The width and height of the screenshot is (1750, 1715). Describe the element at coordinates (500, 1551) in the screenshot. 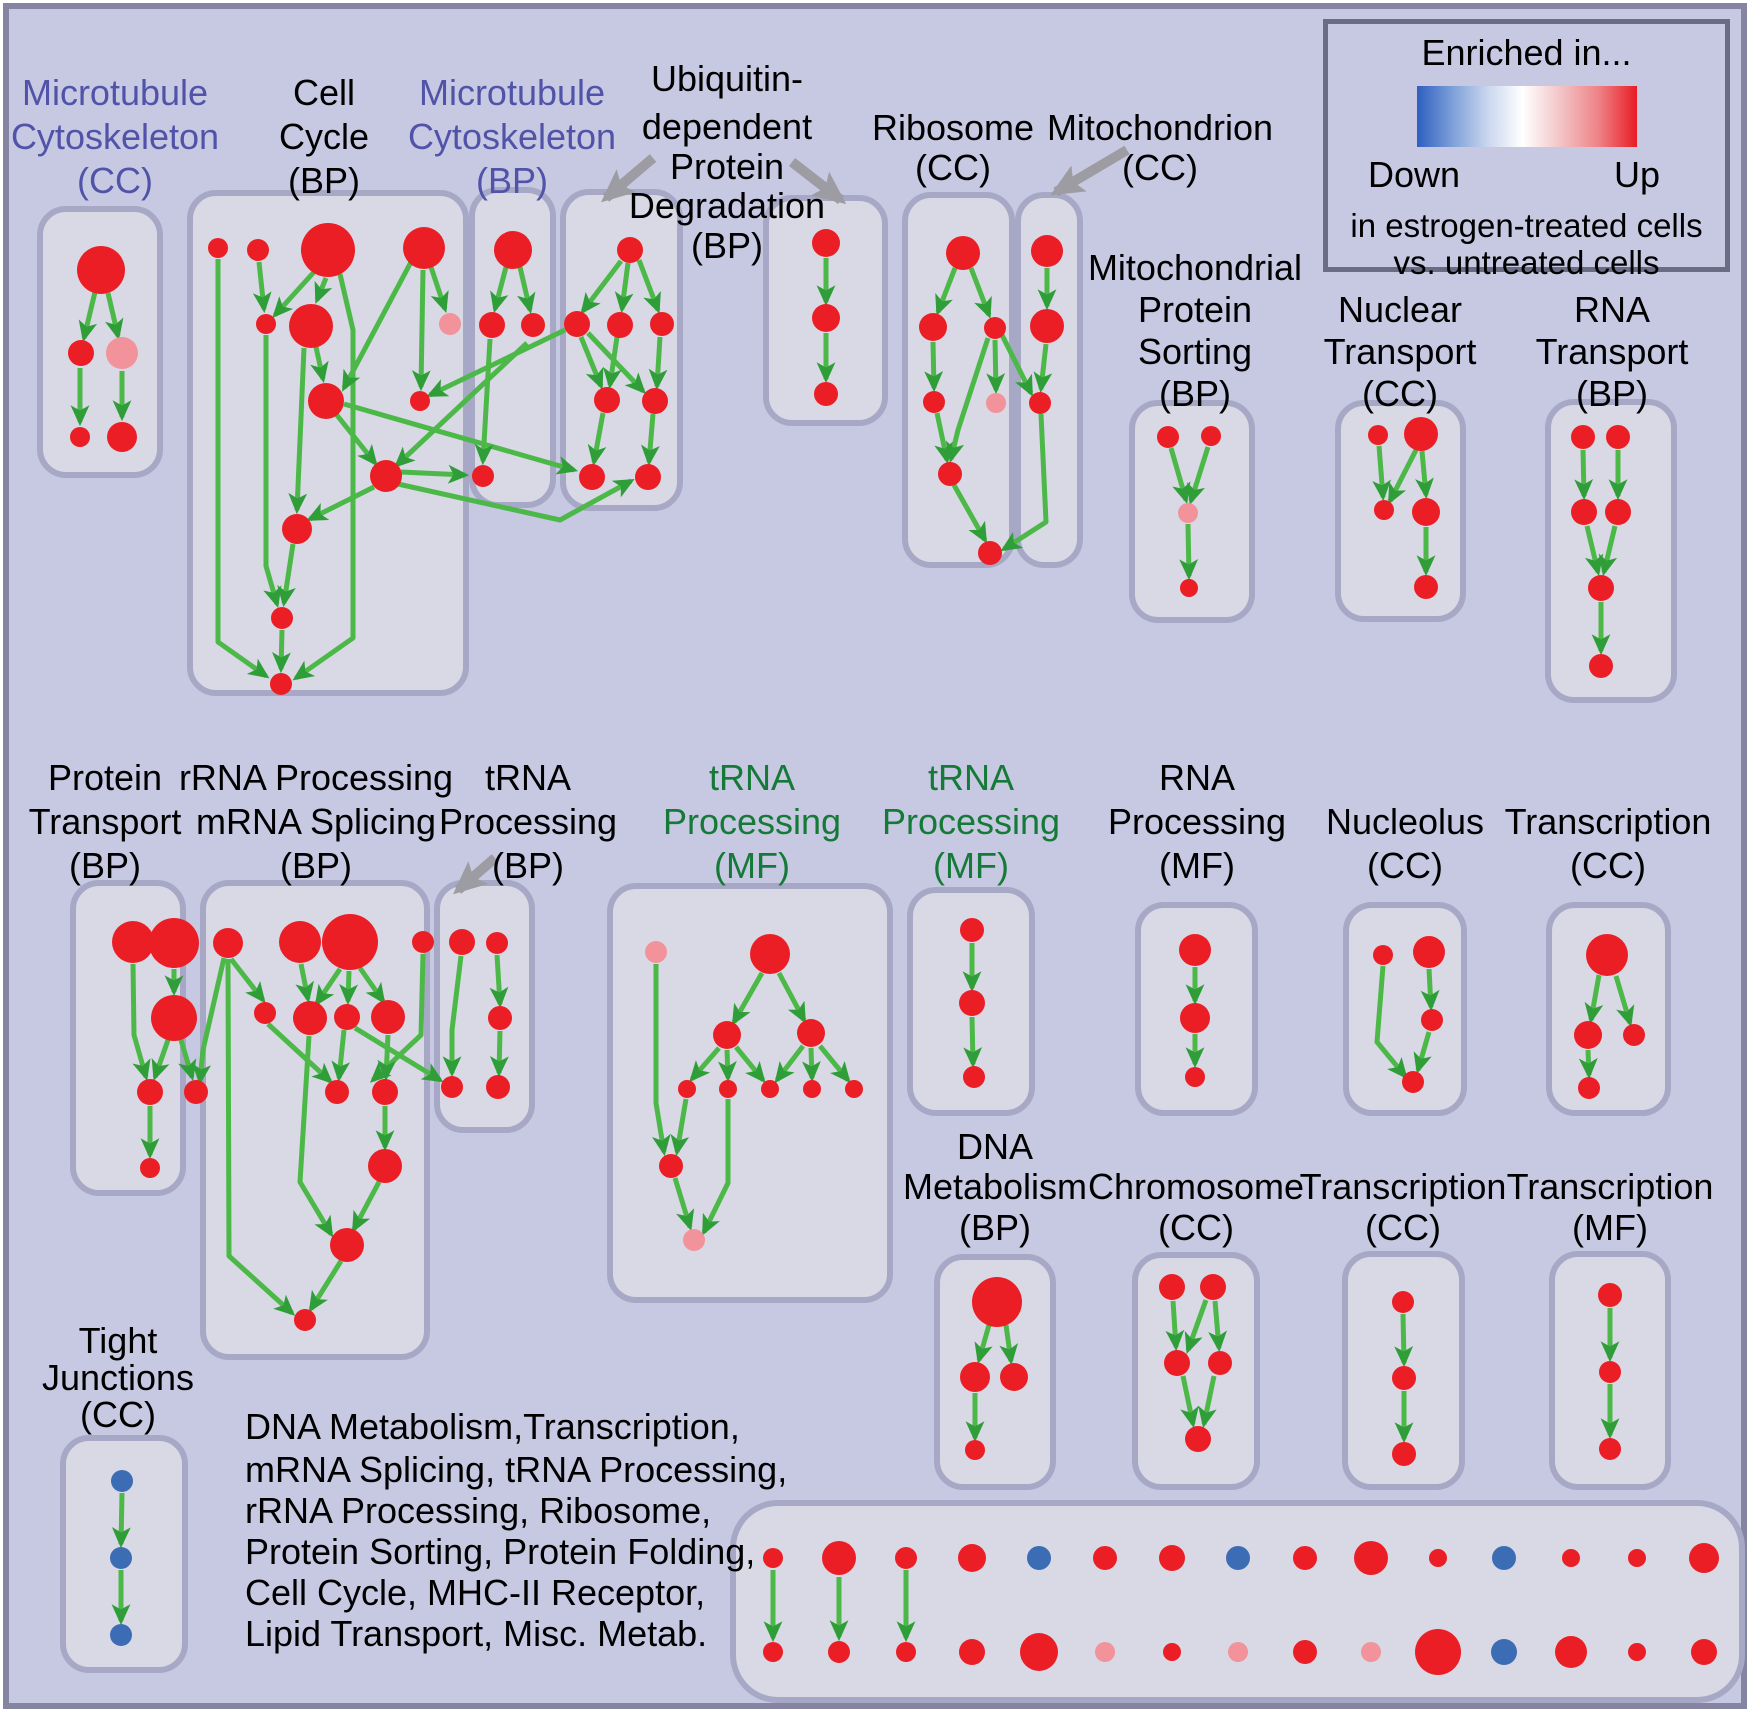

I see `footnote-line: Protein Sorting, Protein Folding,` at that location.